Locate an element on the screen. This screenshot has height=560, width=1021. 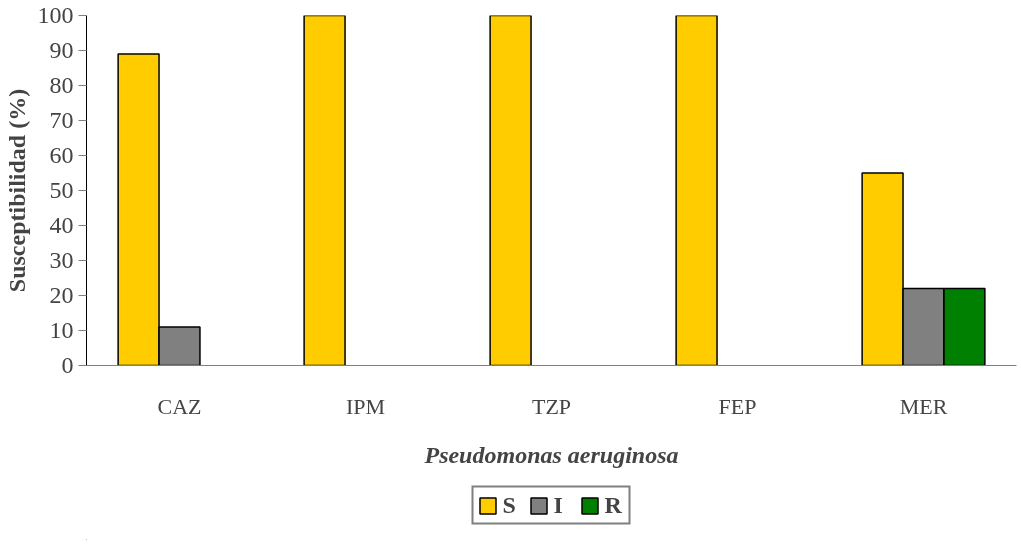
y-tick-label: 60 is located at coordinates (61, 155).